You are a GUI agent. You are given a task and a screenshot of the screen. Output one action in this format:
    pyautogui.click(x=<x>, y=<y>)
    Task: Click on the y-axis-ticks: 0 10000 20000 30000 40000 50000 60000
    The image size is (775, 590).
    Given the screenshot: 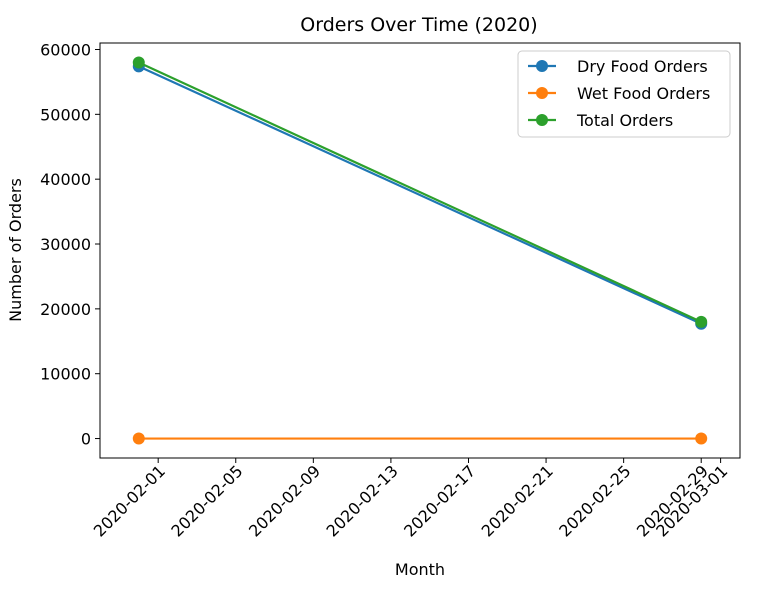 What is the action you would take?
    pyautogui.click(x=70, y=244)
    